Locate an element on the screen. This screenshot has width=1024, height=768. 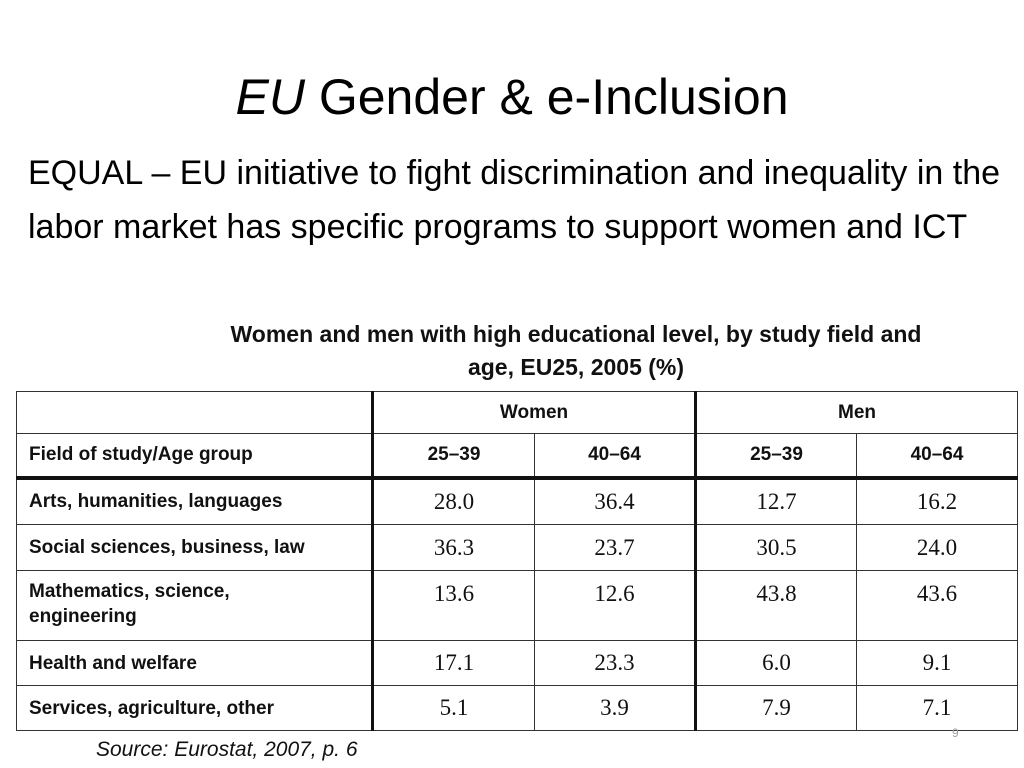
row-header-label: Field of study/Age group is located at coordinates (195, 456).